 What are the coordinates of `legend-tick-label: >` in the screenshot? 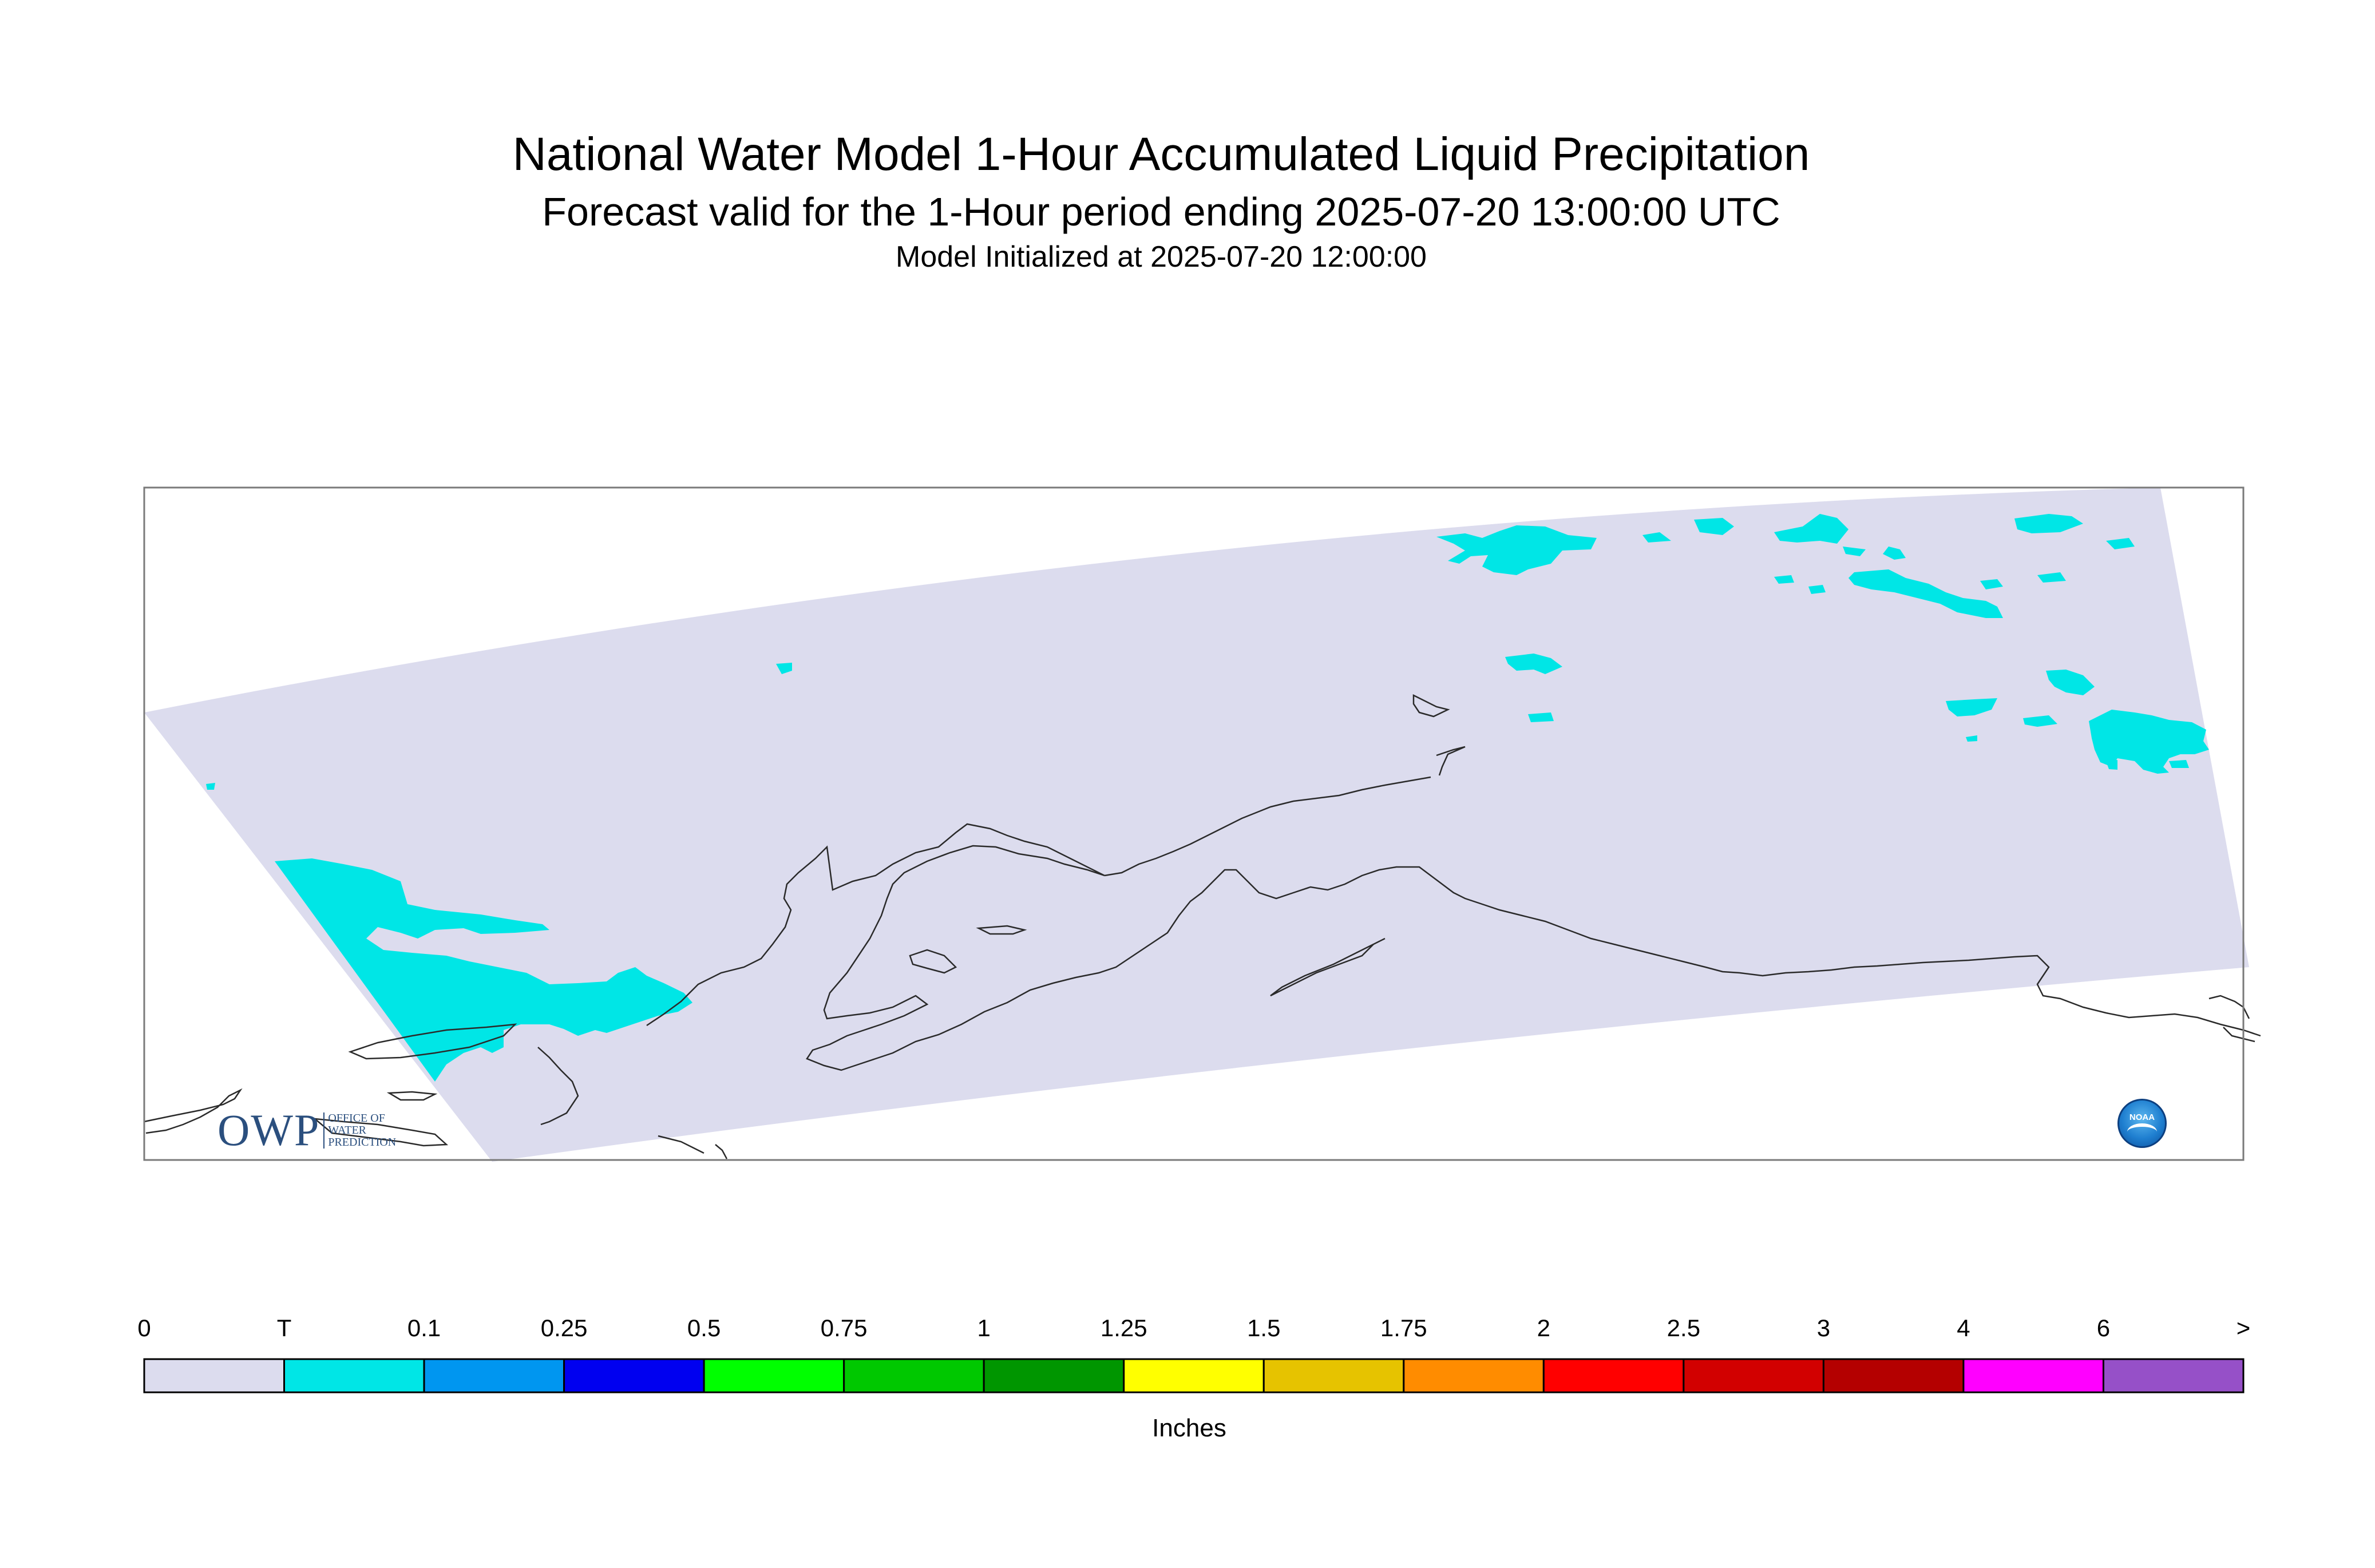 It's located at (2244, 1327).